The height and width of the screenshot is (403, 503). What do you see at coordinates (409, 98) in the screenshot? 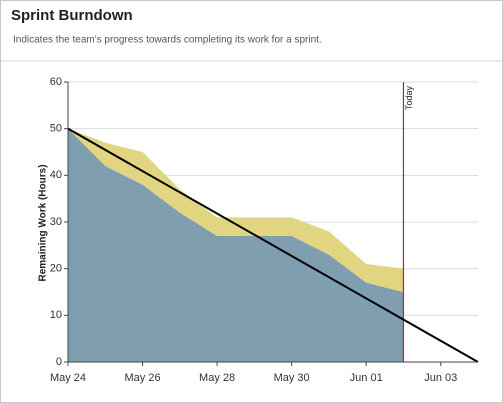
I see `today-label: Today` at bounding box center [409, 98].